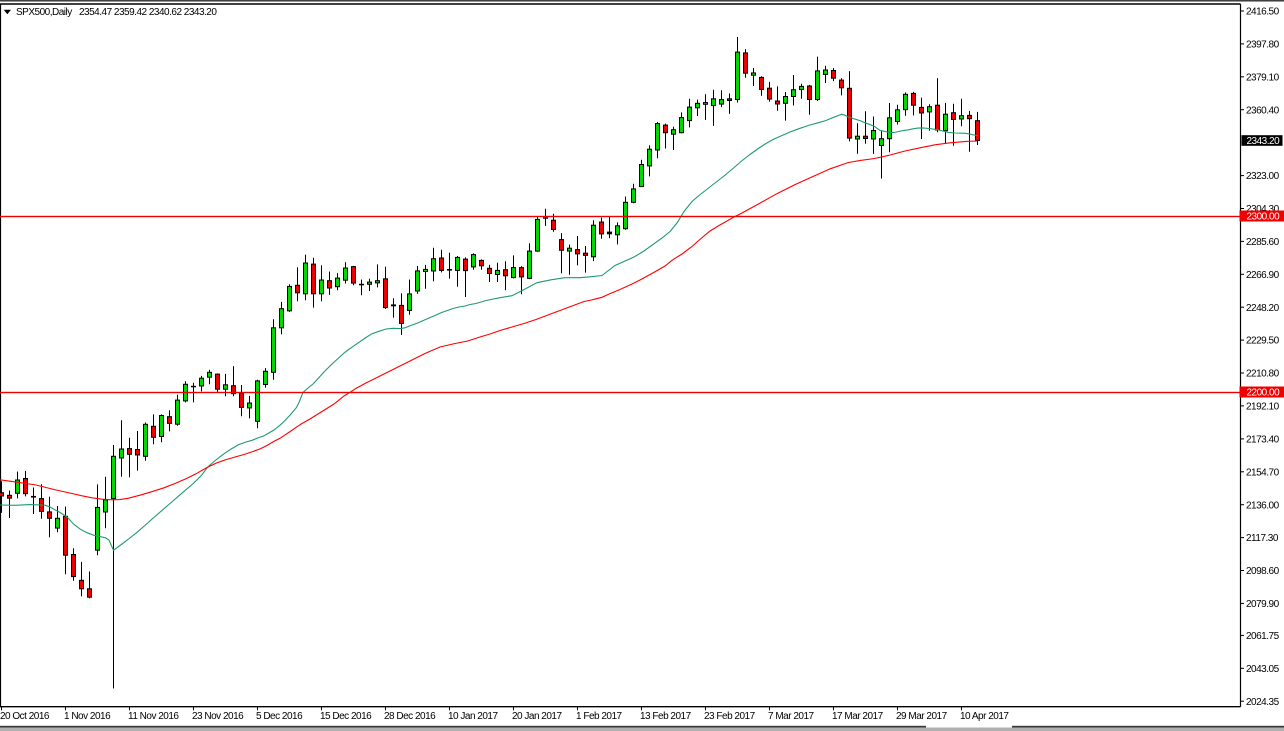 Image resolution: width=1284 pixels, height=731 pixels. I want to click on svg-text: 2266.90, so click(1263, 275).